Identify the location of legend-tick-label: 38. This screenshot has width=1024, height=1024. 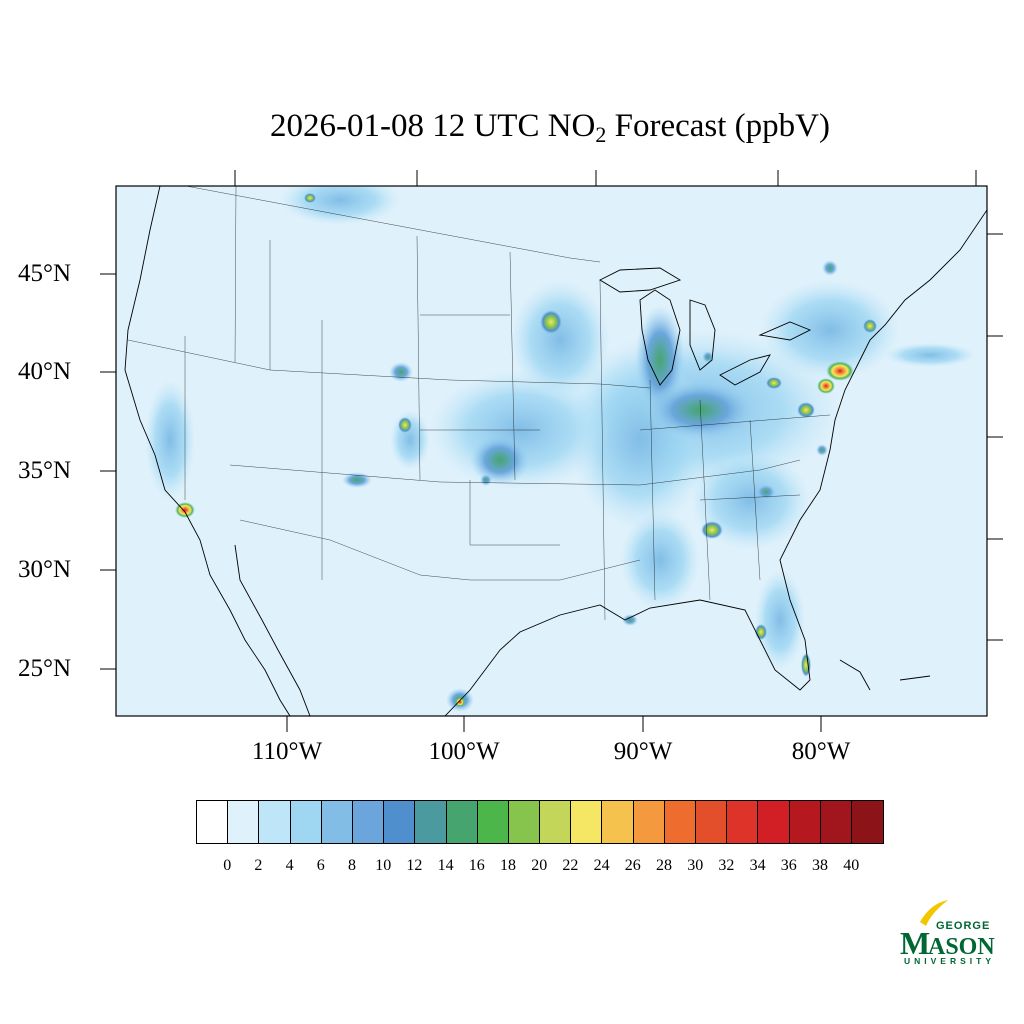
(820, 865).